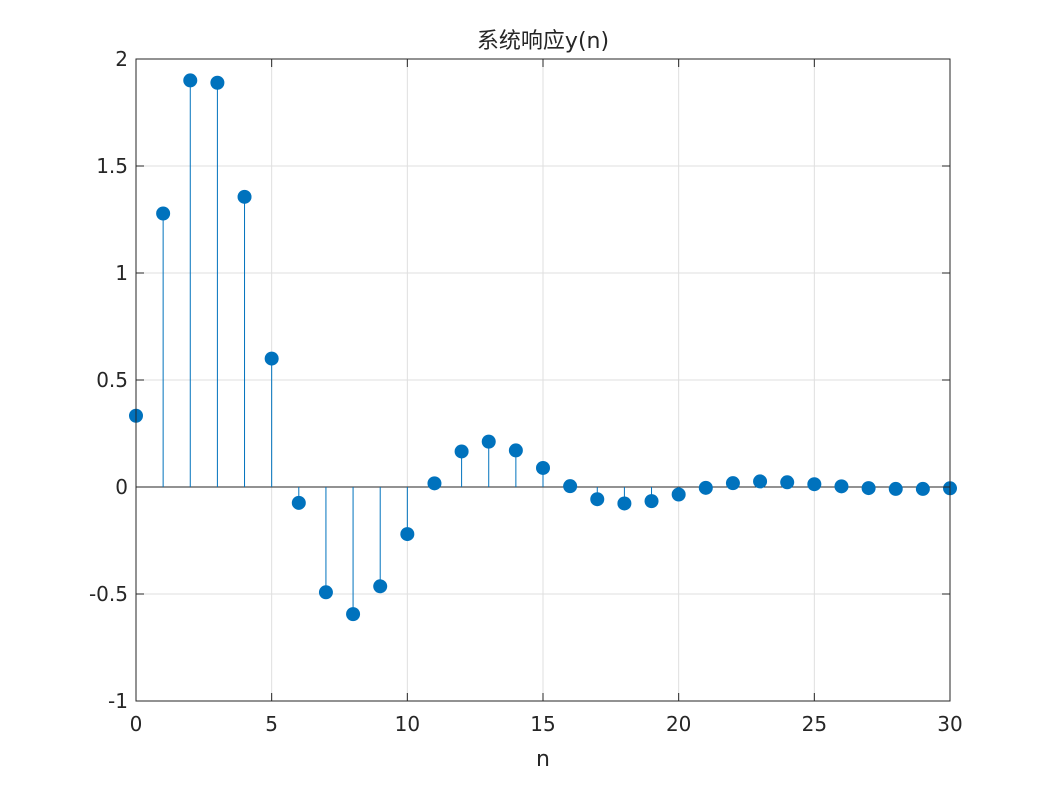  What do you see at coordinates (112, 166) in the screenshot?
I see `y-tick-label: 1.5` at bounding box center [112, 166].